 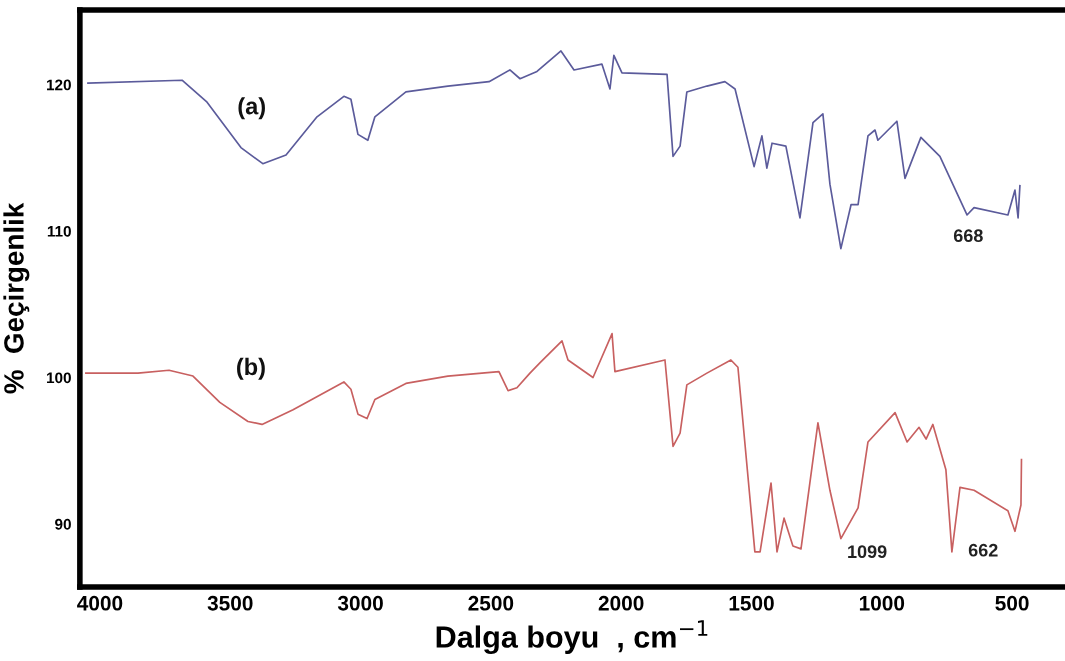 What do you see at coordinates (751, 603) in the screenshot?
I see `x-tick-label: 1500` at bounding box center [751, 603].